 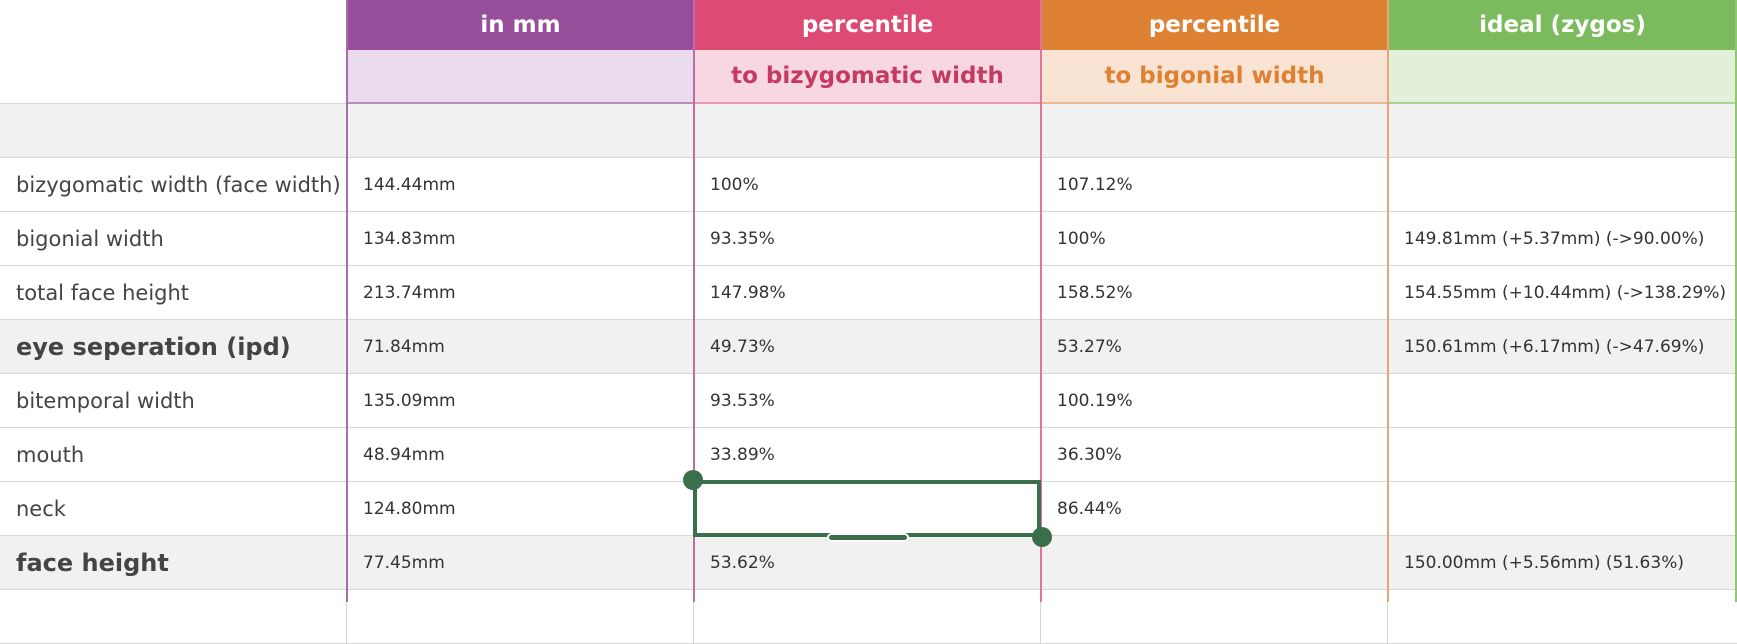 I want to click on subheader-to-bizygomatic-width: to bizygomatic width, so click(x=867, y=77).